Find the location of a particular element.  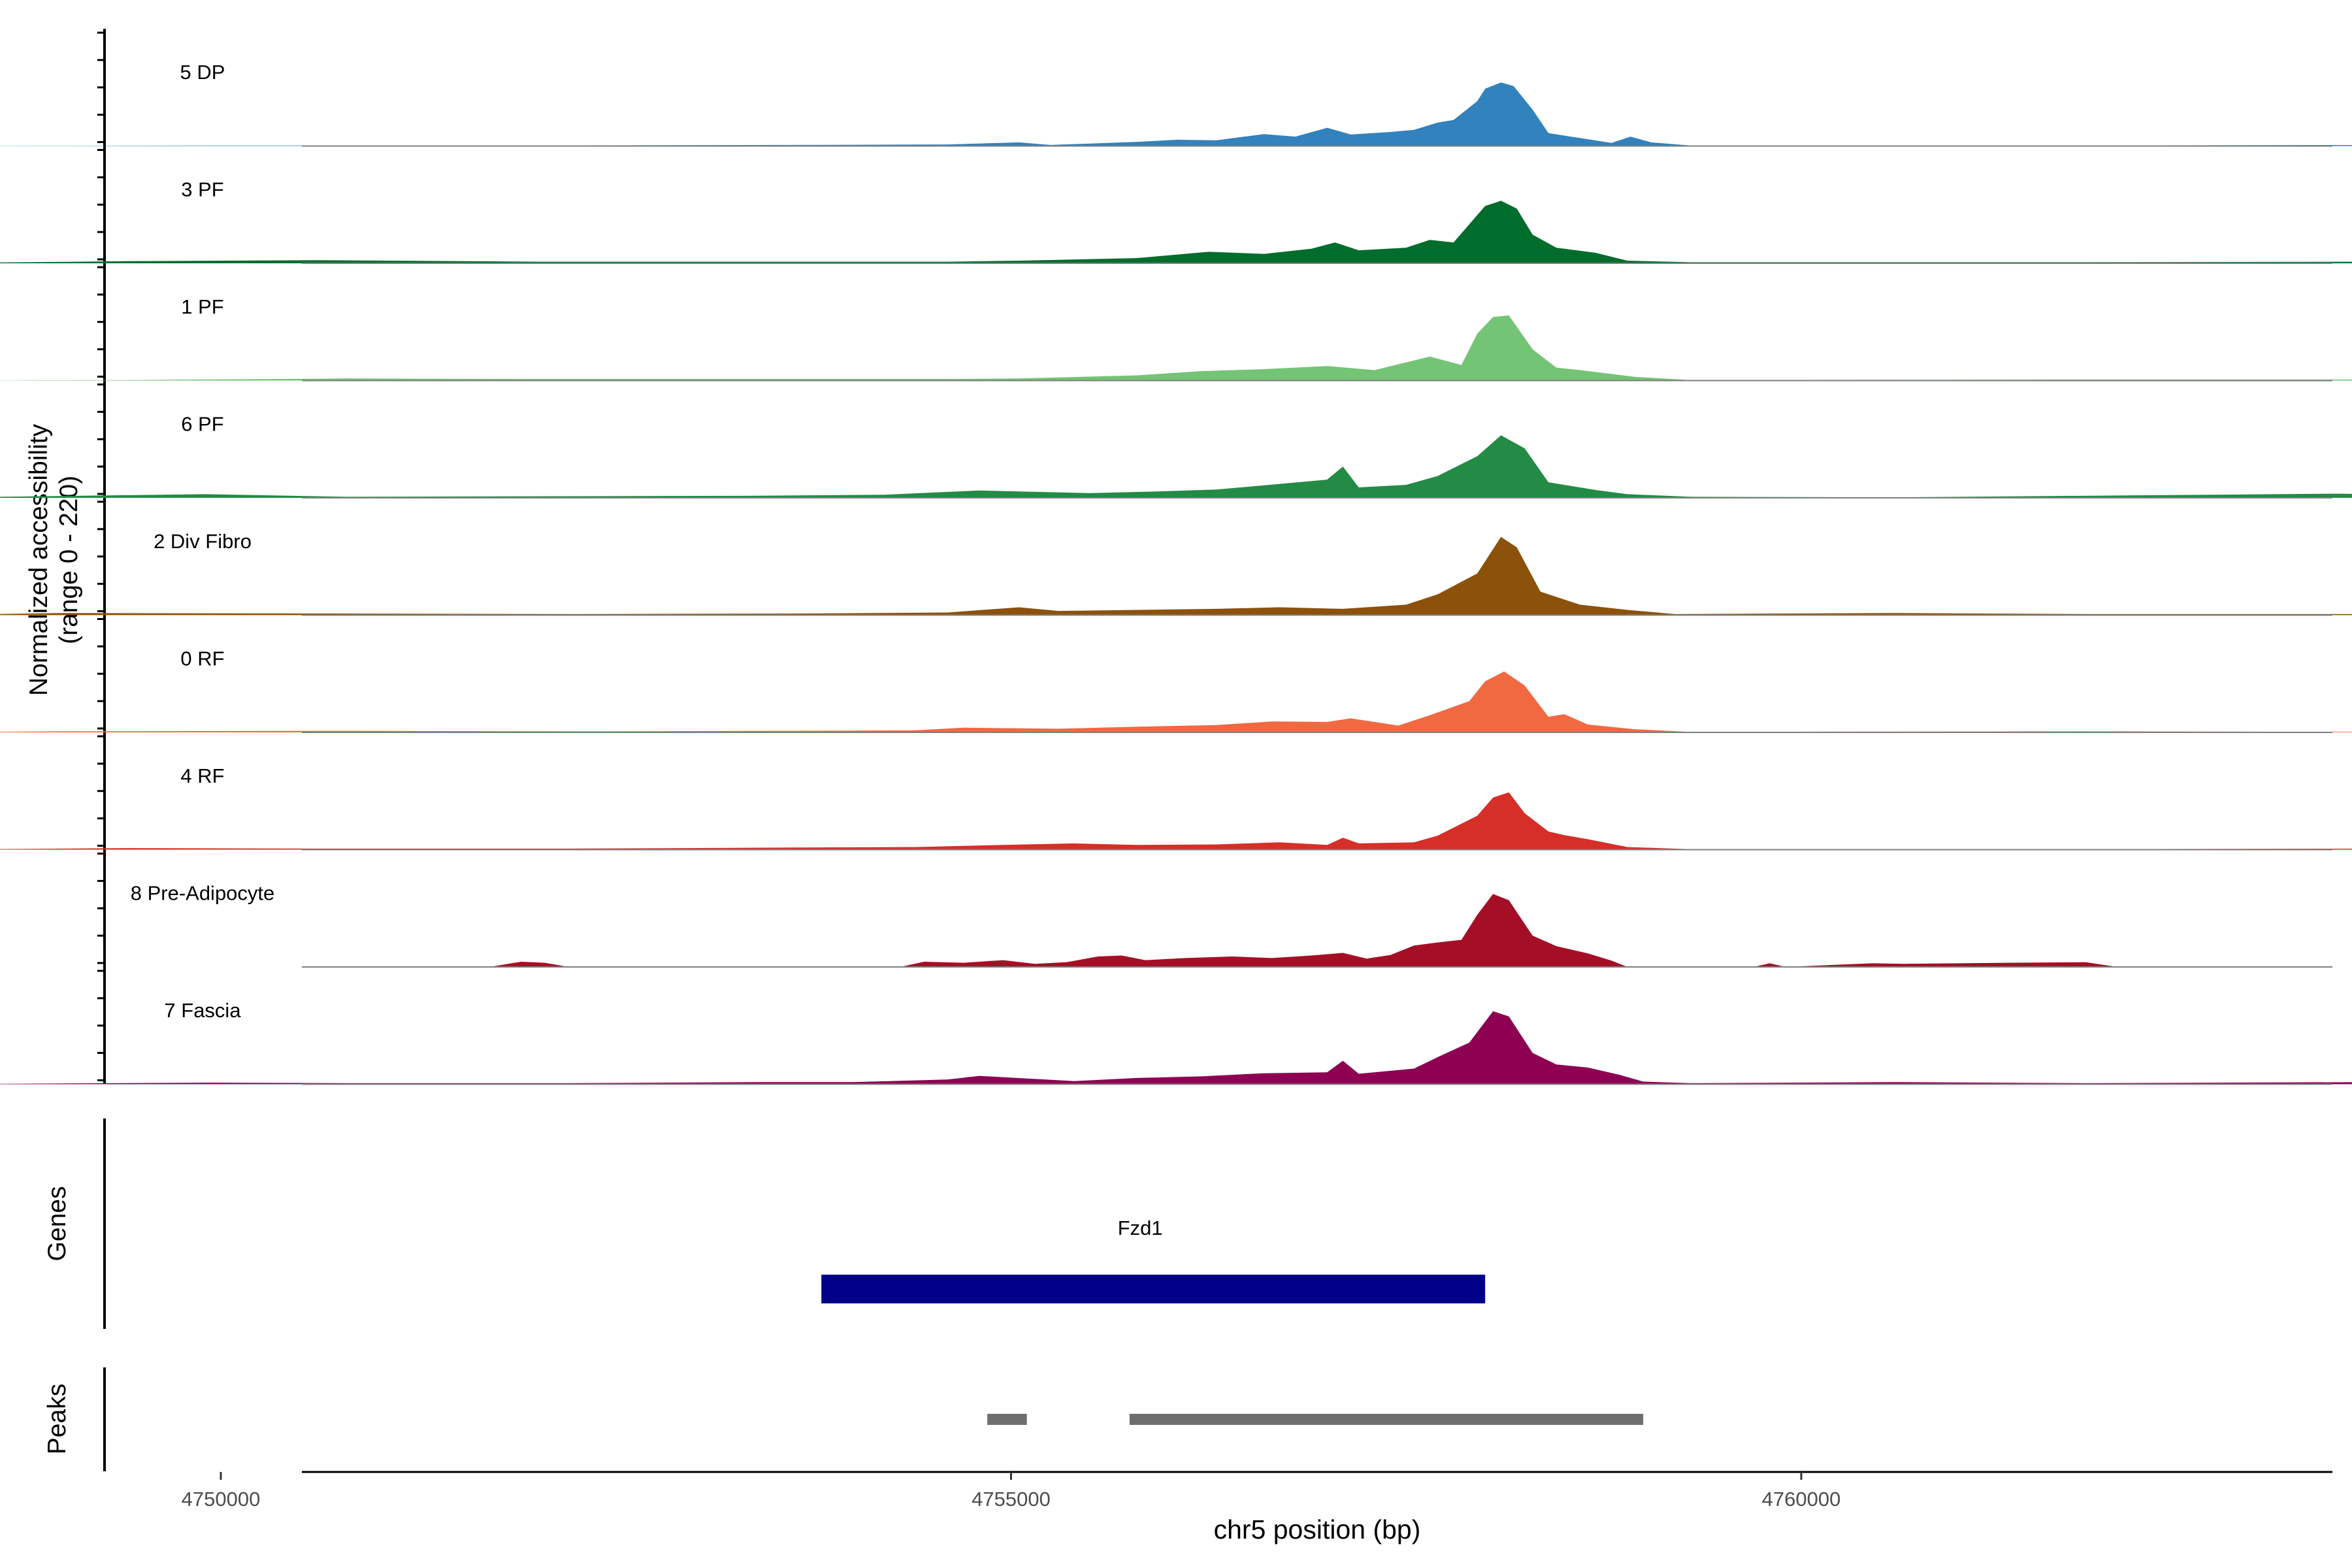

x-axis-title: chr5 position (bp) is located at coordinates (1317, 1529).